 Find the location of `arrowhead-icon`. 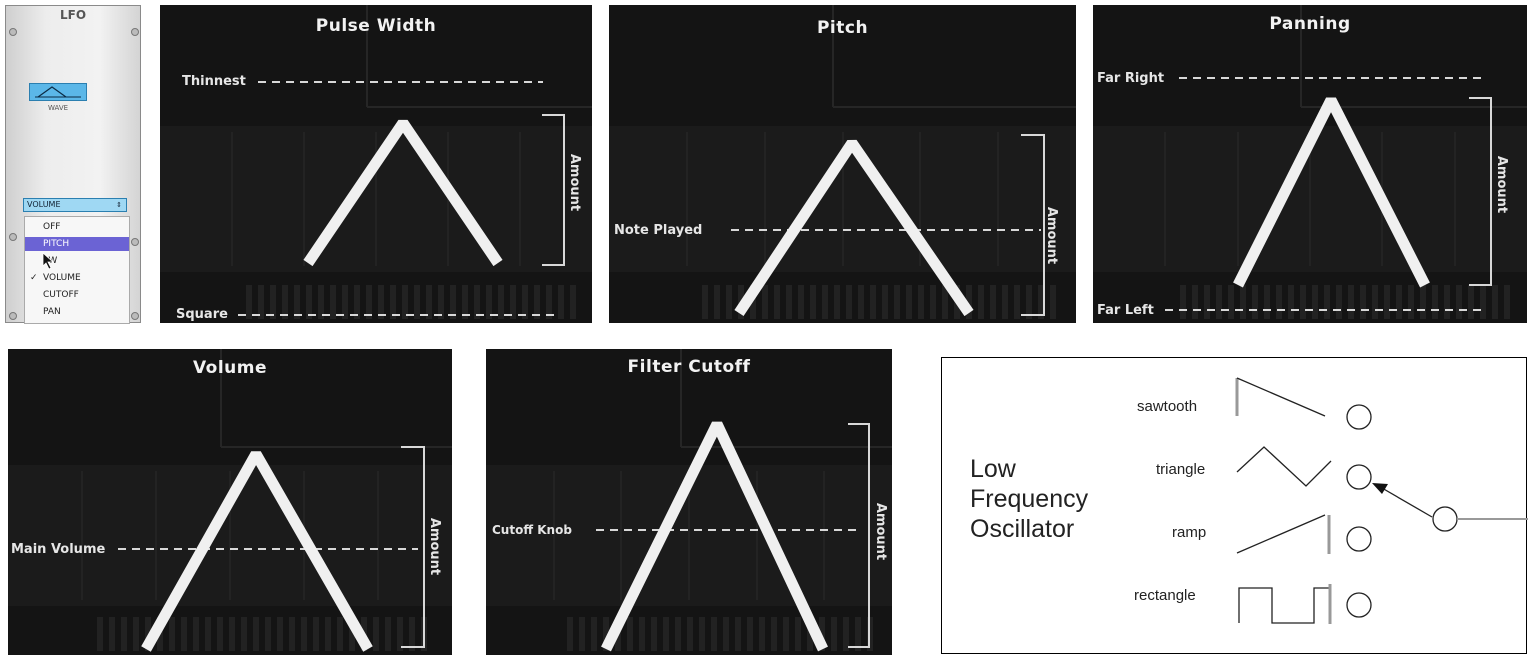

arrowhead-icon is located at coordinates (1380, 488).